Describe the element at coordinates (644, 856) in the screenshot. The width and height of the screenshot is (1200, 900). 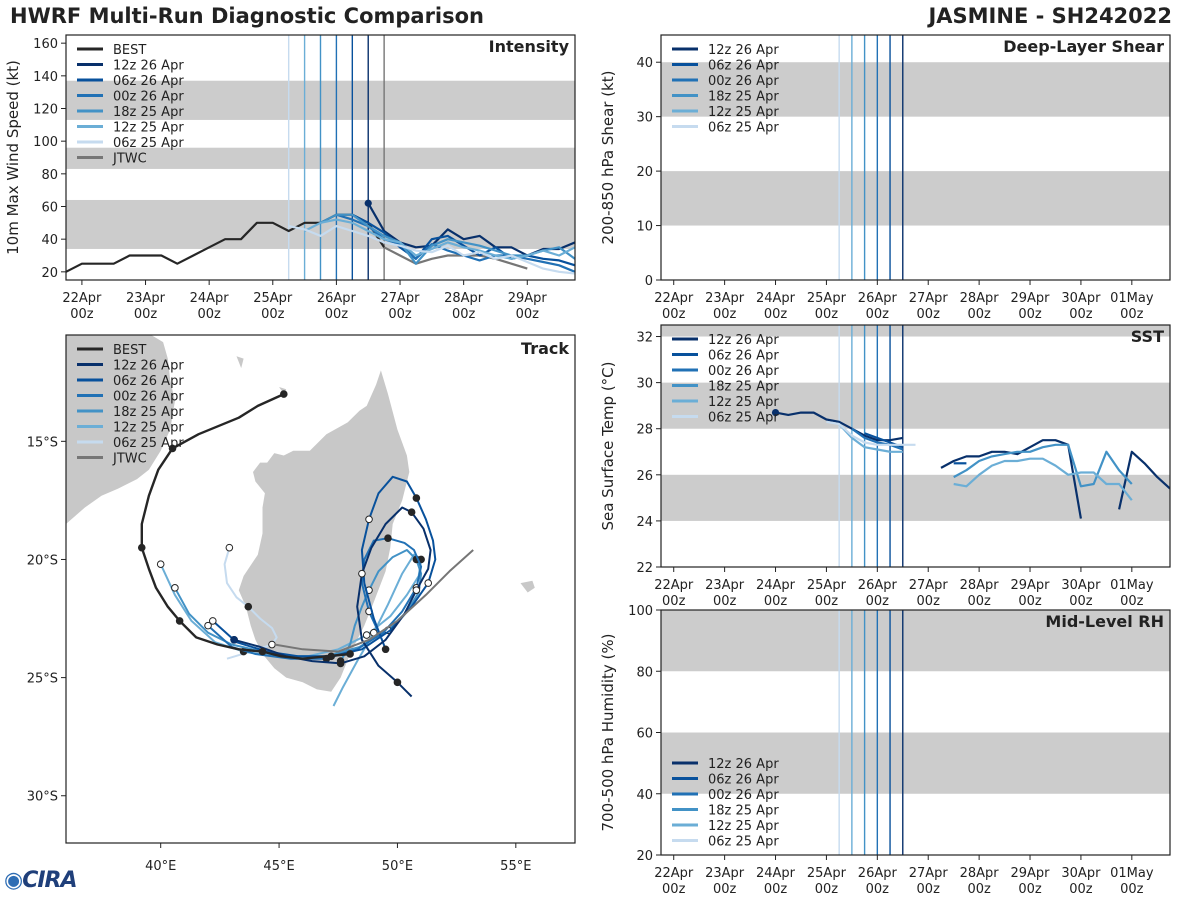
I see `rh-ytick-label: 20` at that location.